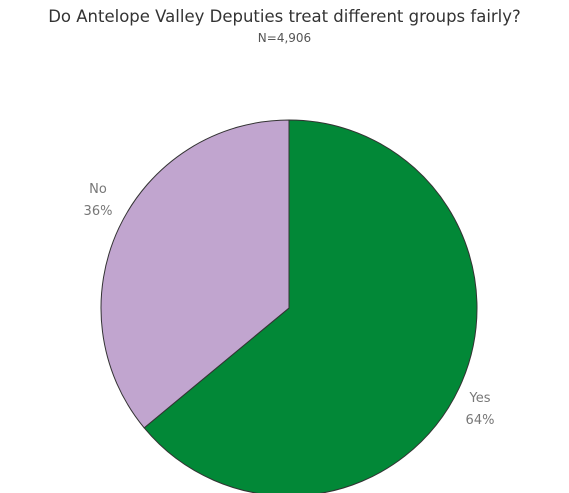 The width and height of the screenshot is (569, 493). I want to click on slice-label-yes: Yes 64%, so click(480, 409).